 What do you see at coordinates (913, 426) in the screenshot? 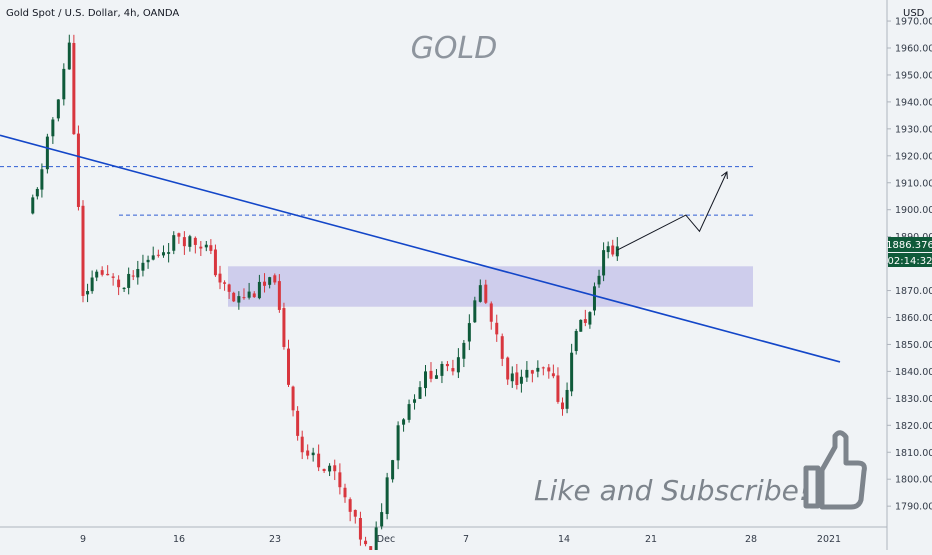
I see `y-tick-label: 1820.000` at bounding box center [913, 426].